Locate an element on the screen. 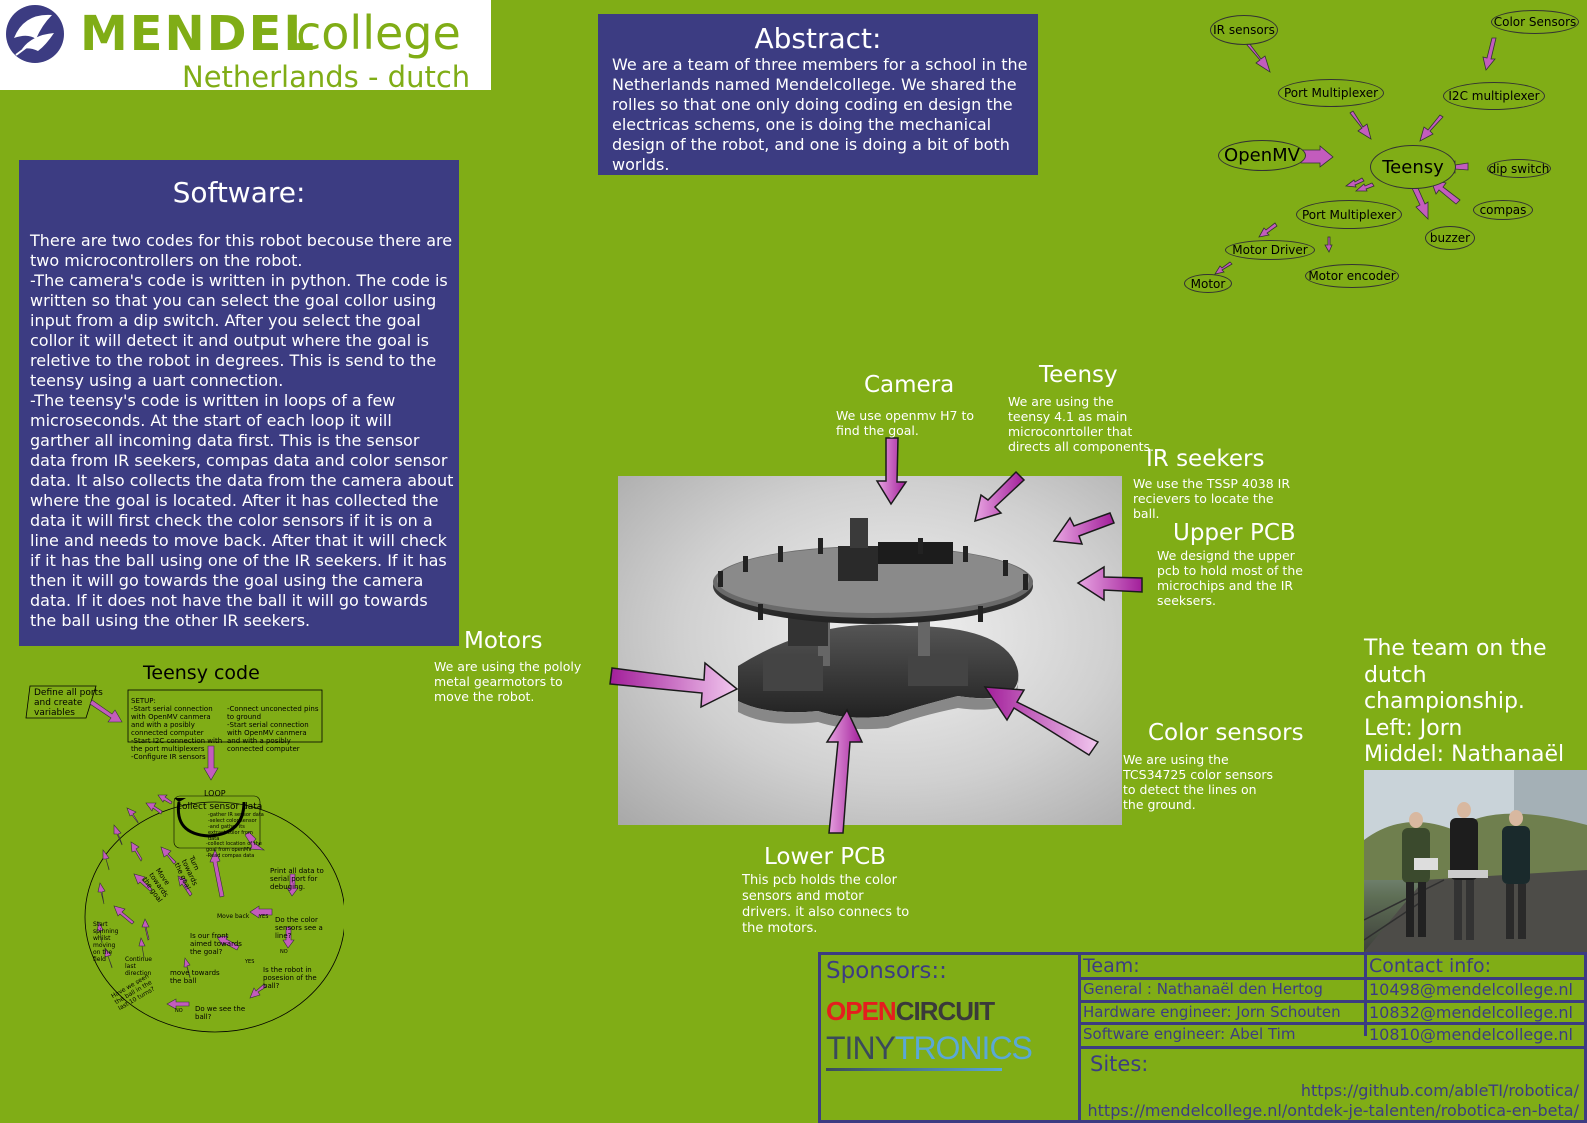 Image resolution: width=1587 pixels, height=1123 pixels. team-caption-line2: dutch championship. is located at coordinates (1444, 688).